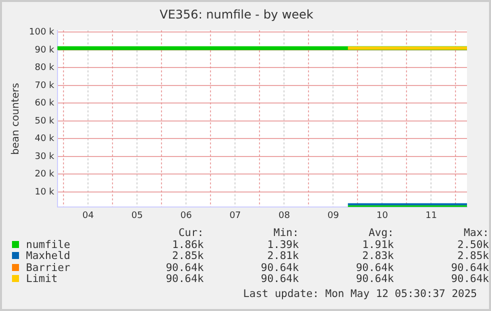  Describe the element at coordinates (48, 256) in the screenshot. I see `legend-label: Maxheld` at that location.